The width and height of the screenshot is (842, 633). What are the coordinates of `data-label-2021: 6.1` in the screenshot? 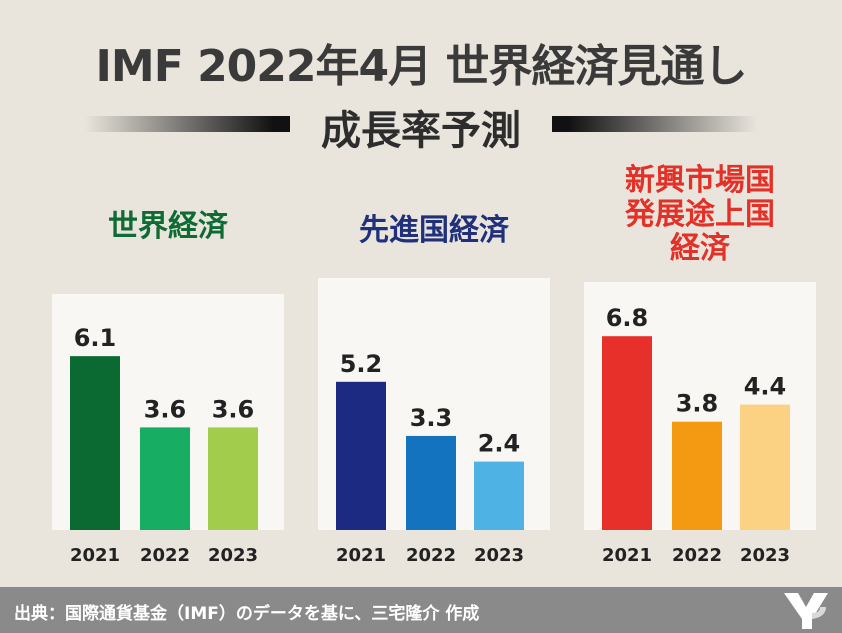 It's located at (95, 338).